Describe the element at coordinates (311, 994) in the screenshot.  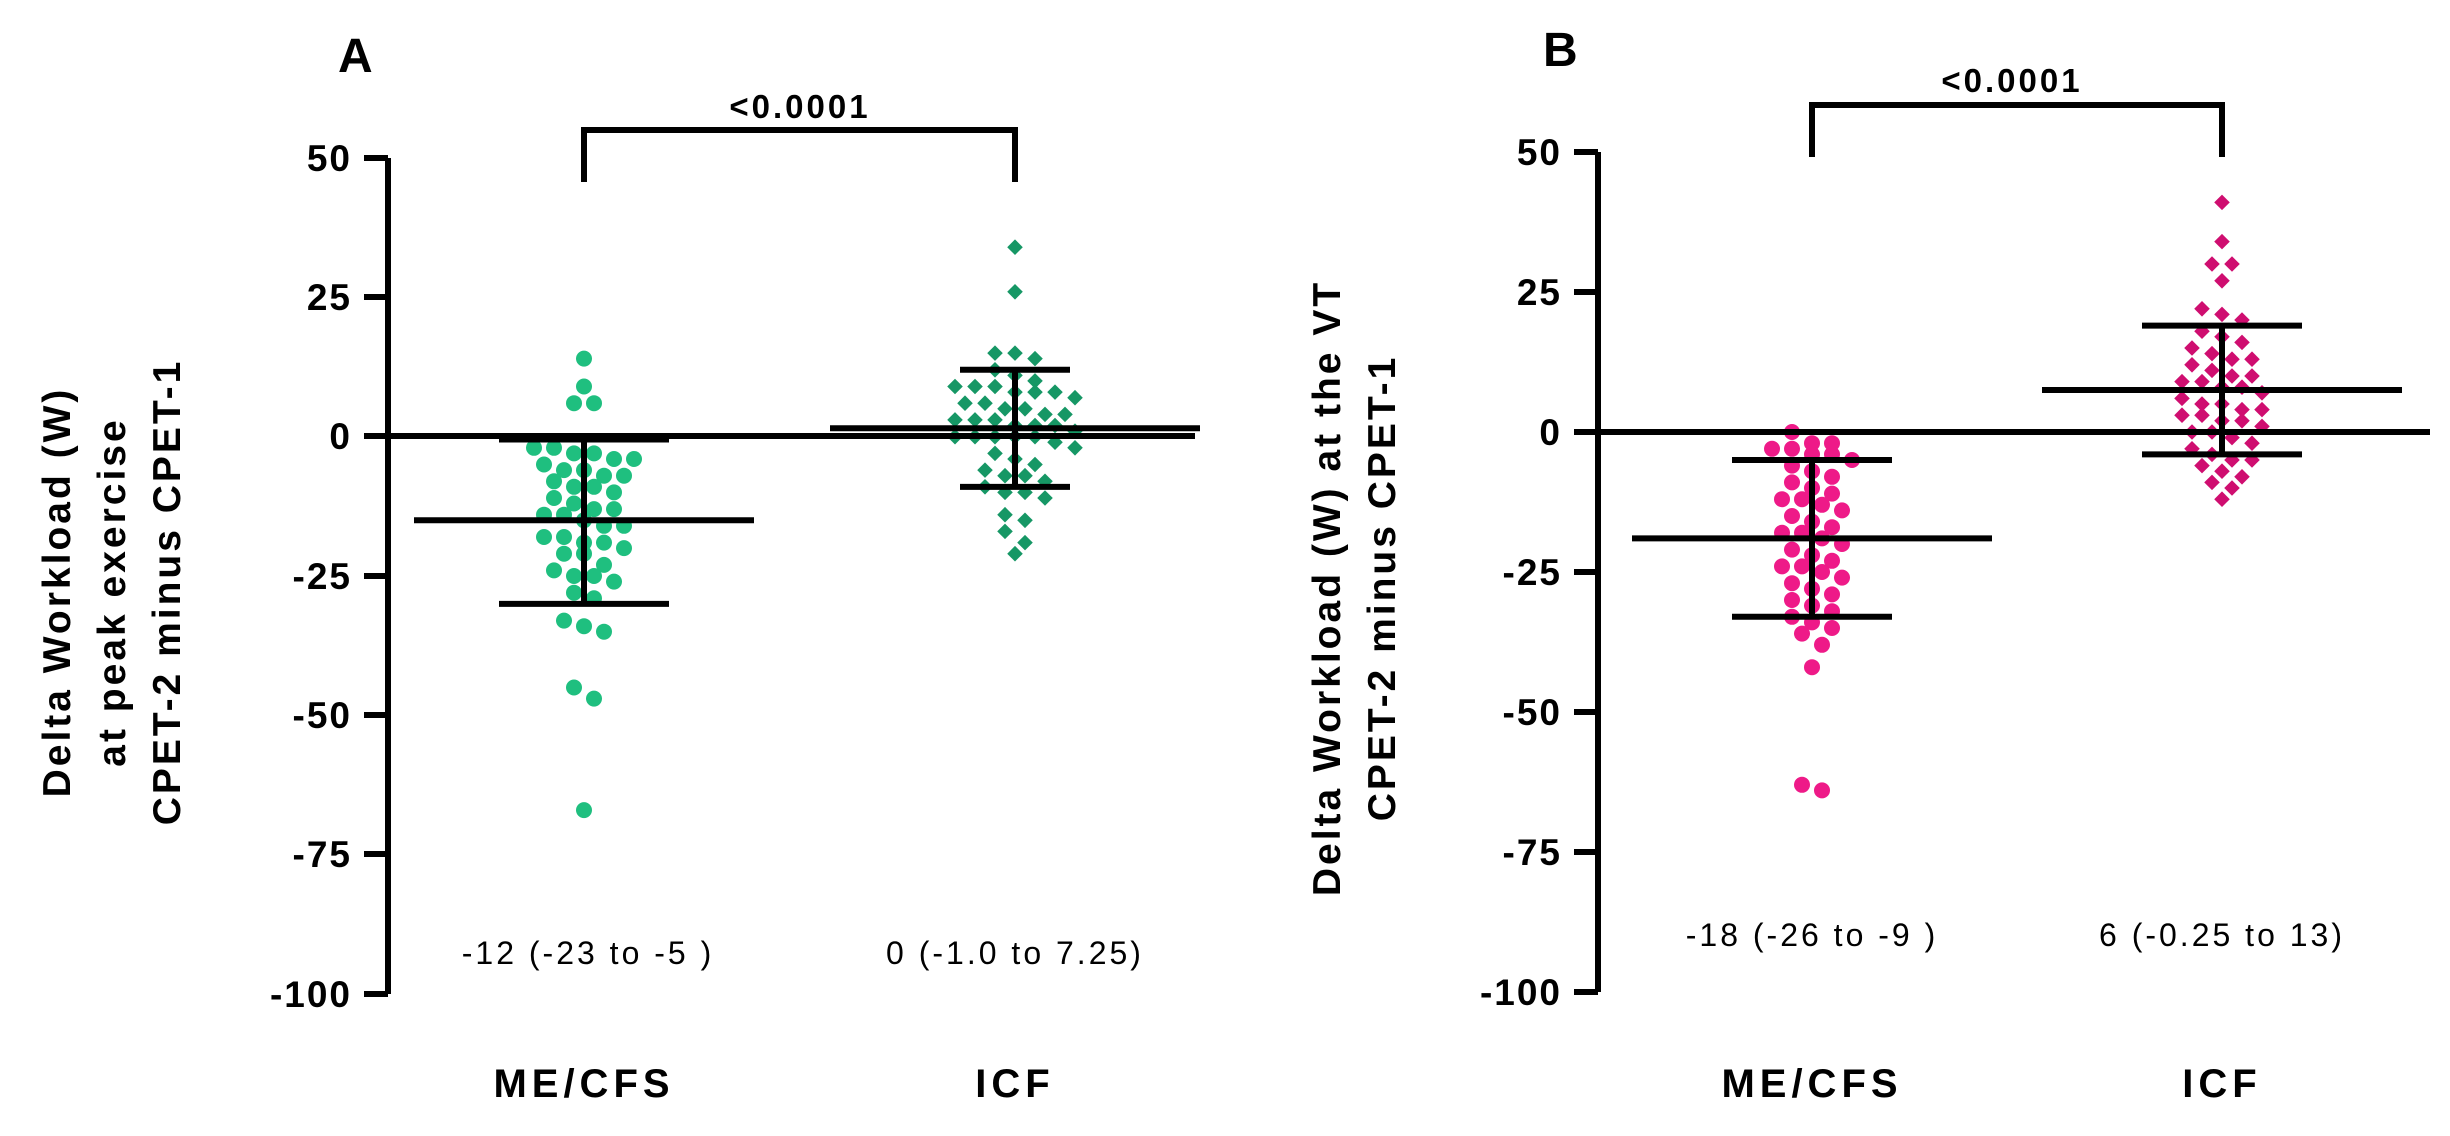
I see `panel-a-tick-label: -100` at that location.